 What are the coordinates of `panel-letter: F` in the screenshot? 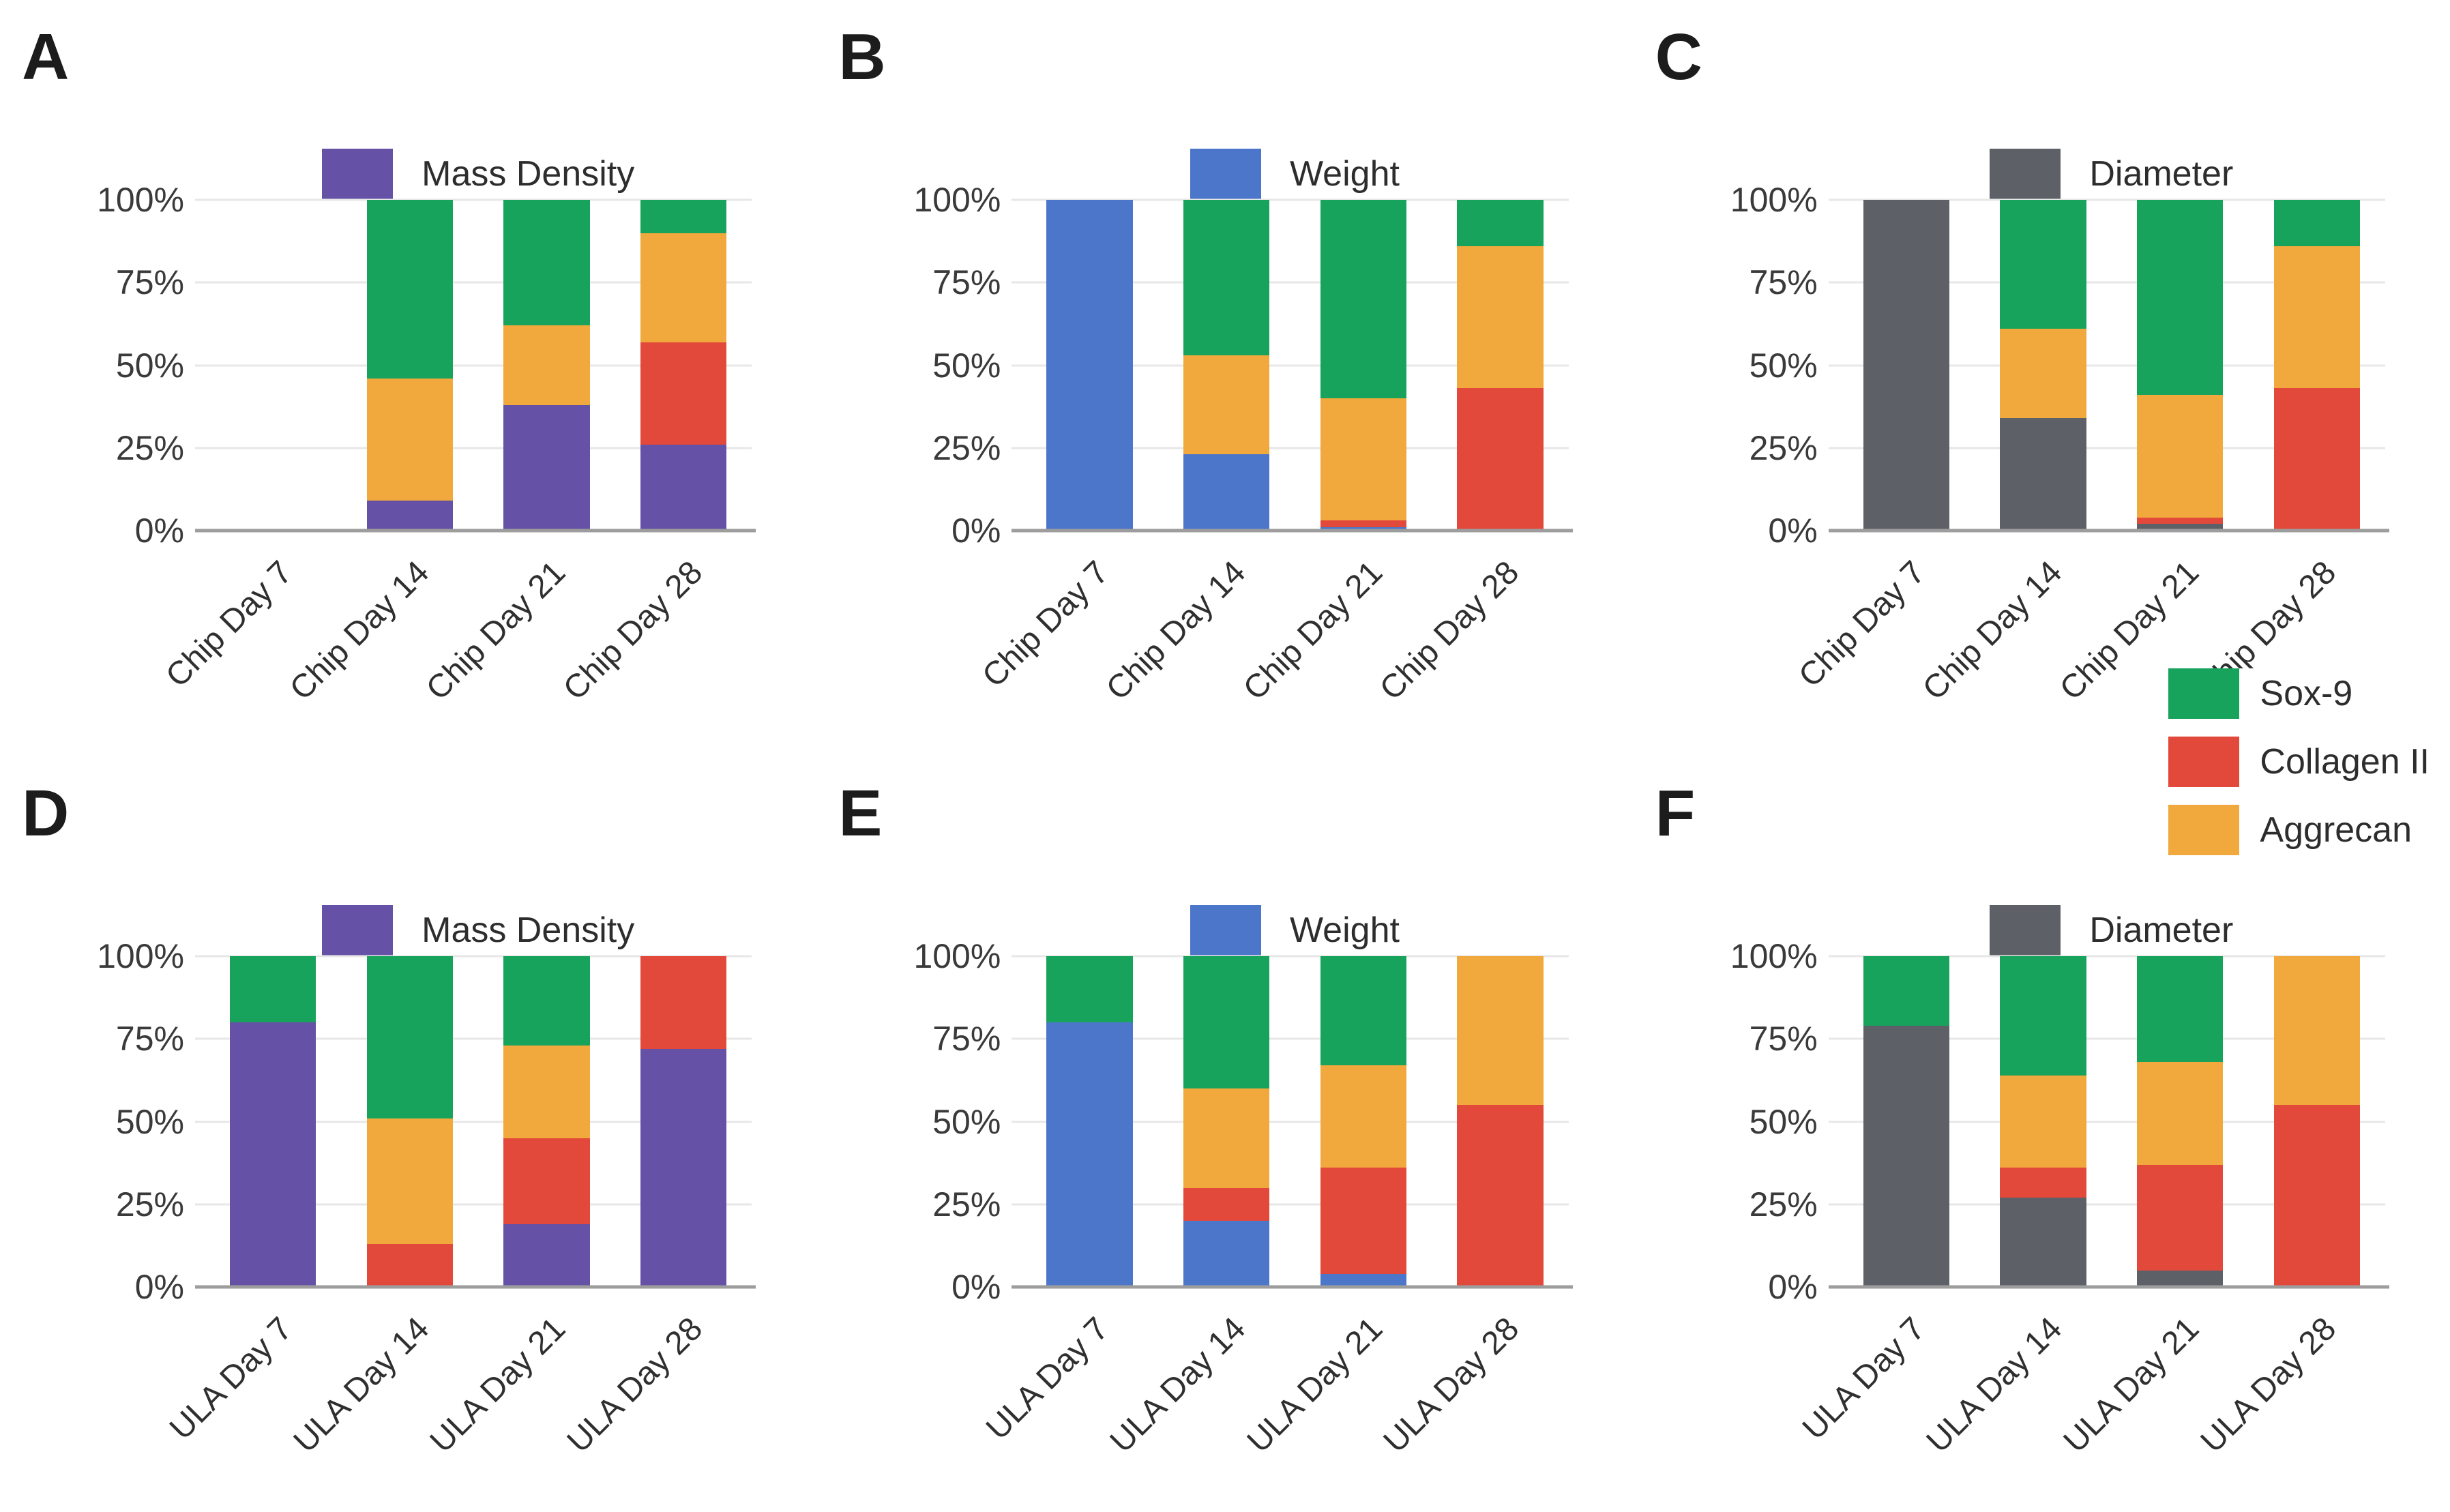 It's located at (1676, 813).